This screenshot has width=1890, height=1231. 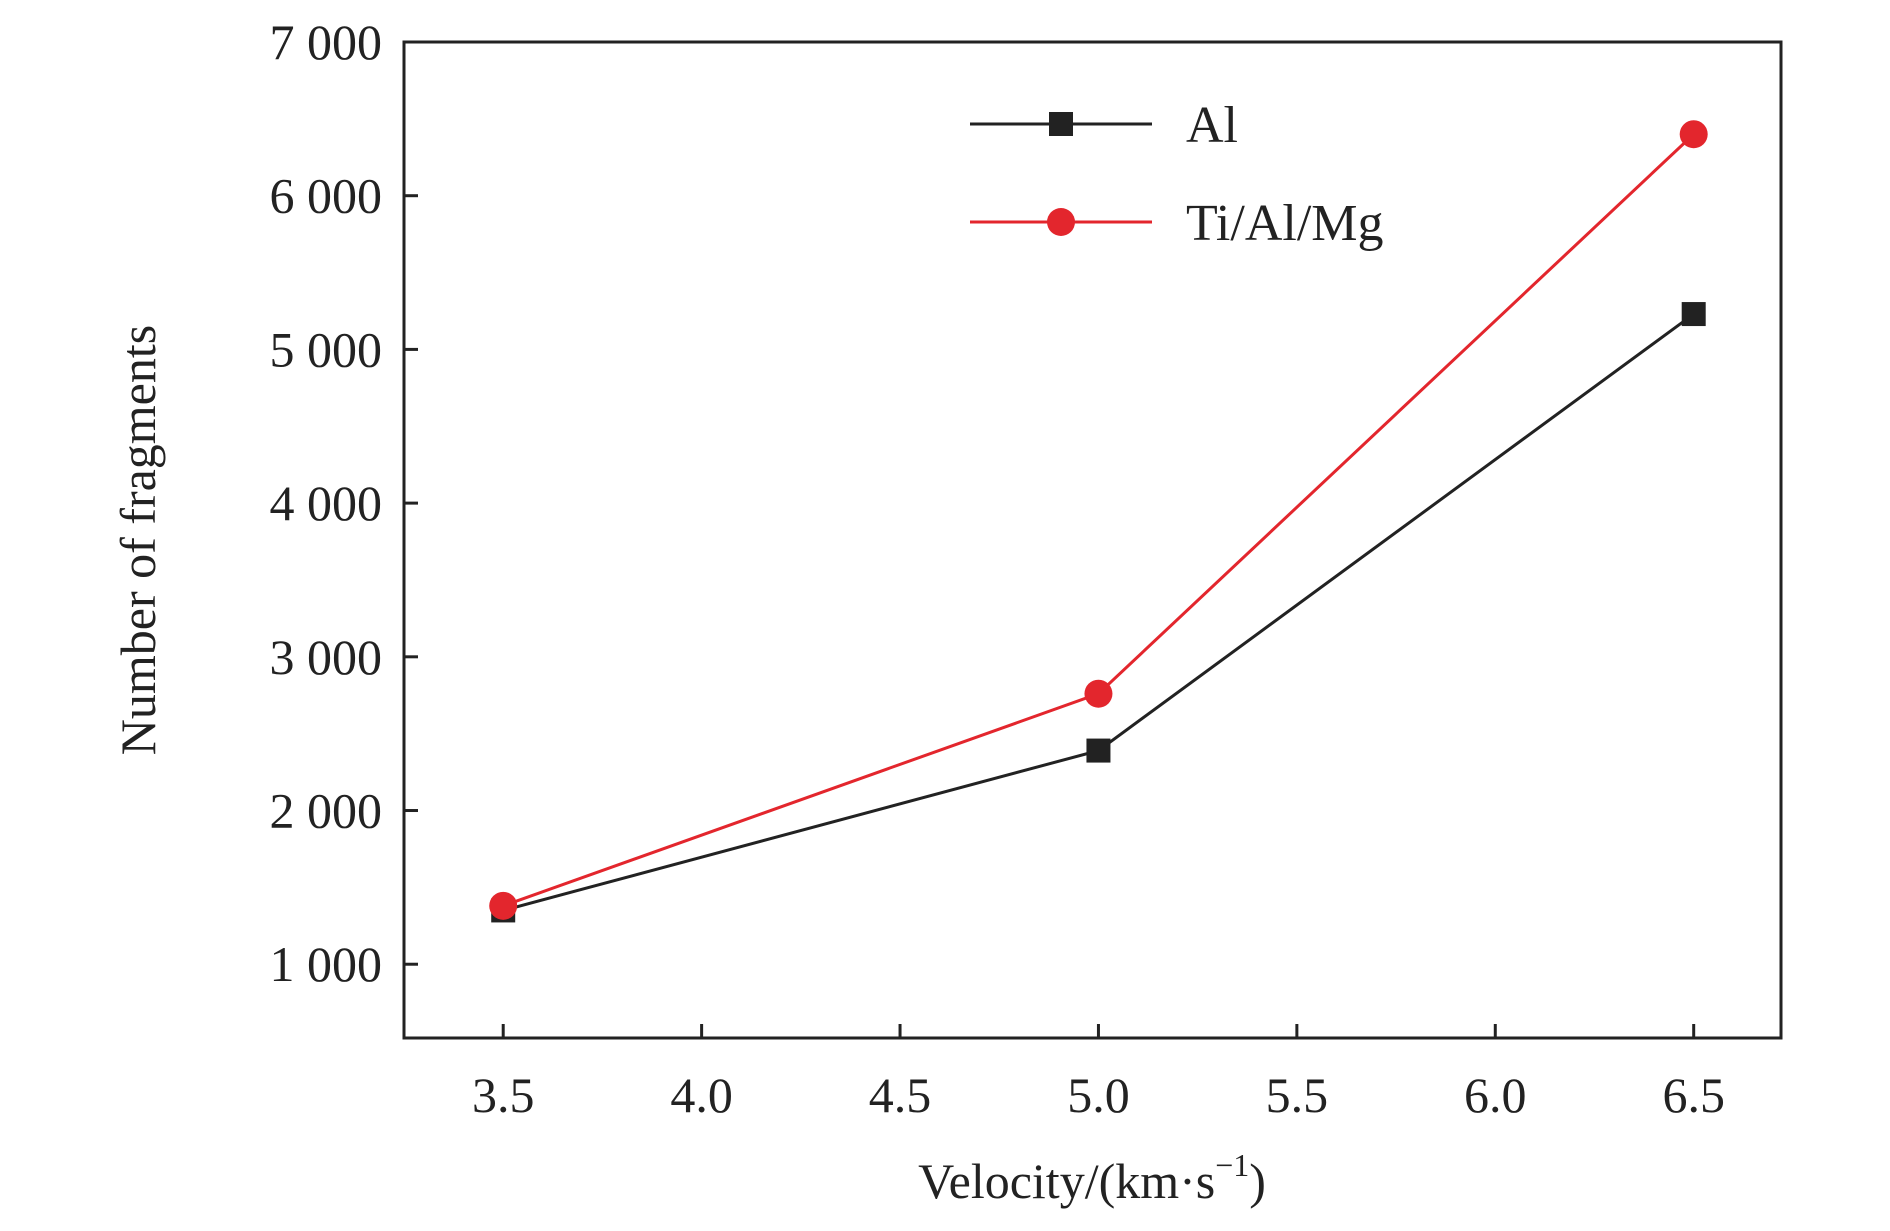 What do you see at coordinates (1297, 1095) in the screenshot?
I see `x-tick-label: 5.5` at bounding box center [1297, 1095].